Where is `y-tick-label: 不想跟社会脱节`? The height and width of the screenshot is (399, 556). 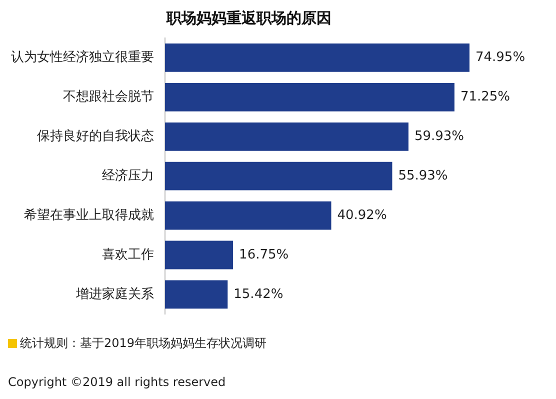
y-tick-label: 不想跟社会脱节 is located at coordinates (108, 97).